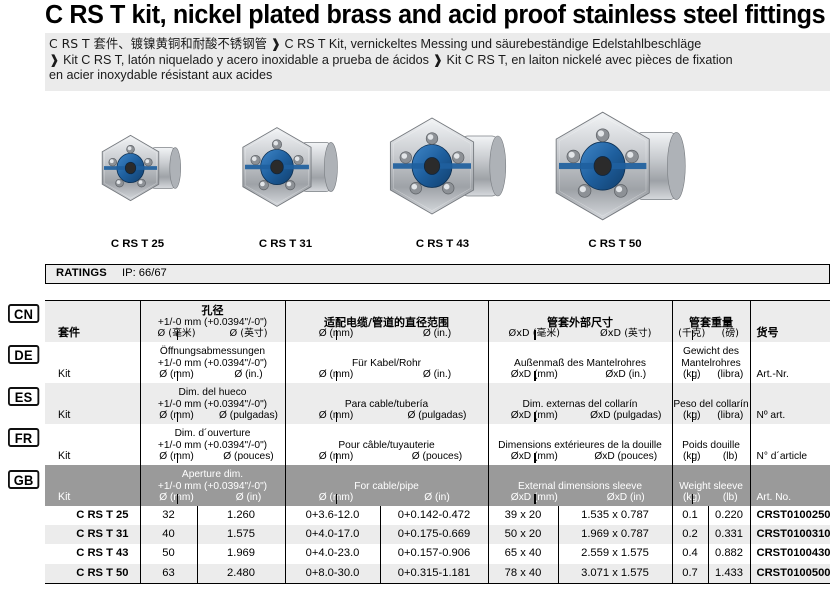  Describe the element at coordinates (332, 515) in the screenshot. I see `cell-cable-mm: 0+3.6-12.0` at that location.